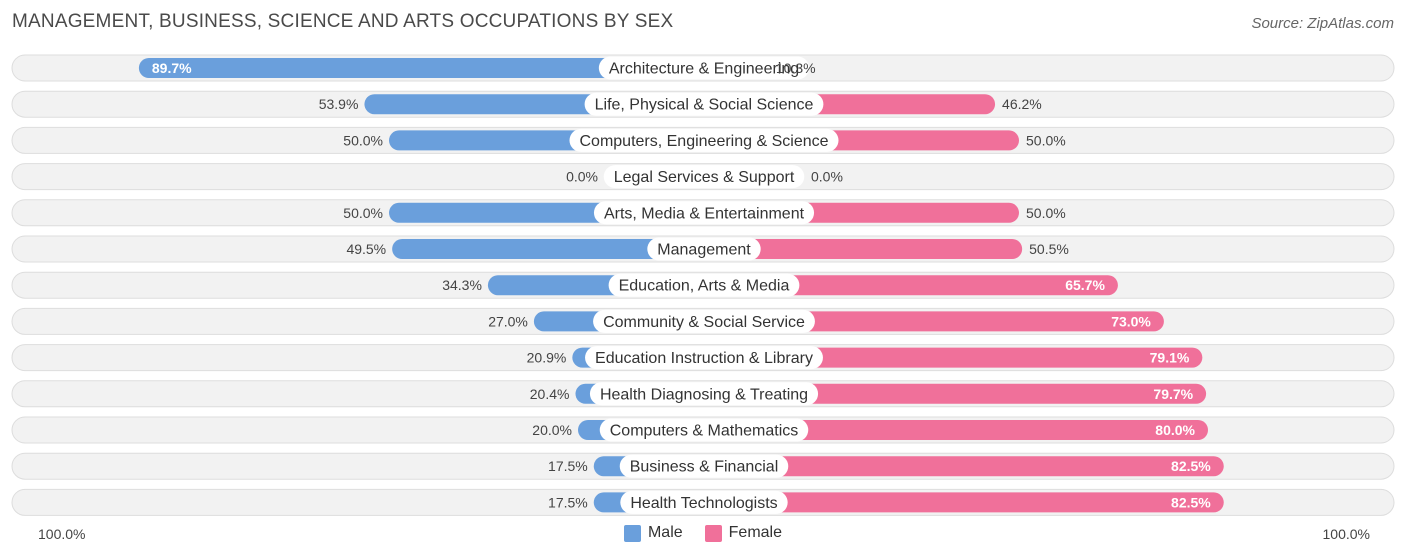  I want to click on male-value-label: 27.0%, so click(508, 321).